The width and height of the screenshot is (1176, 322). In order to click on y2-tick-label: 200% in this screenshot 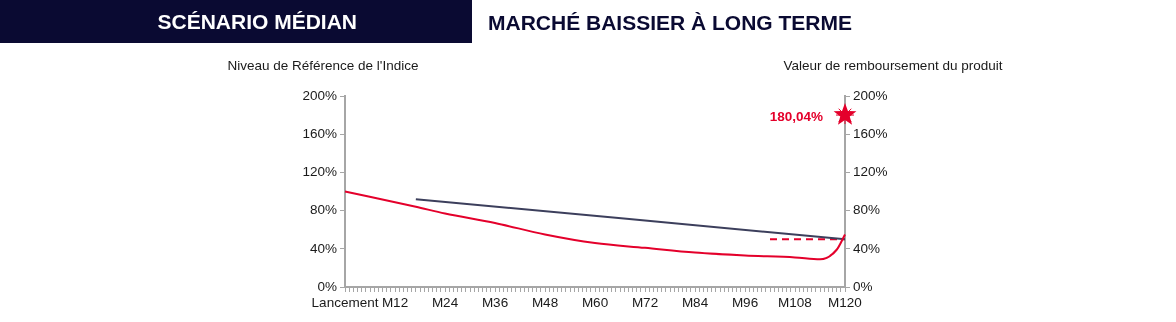, I will do `click(870, 95)`.